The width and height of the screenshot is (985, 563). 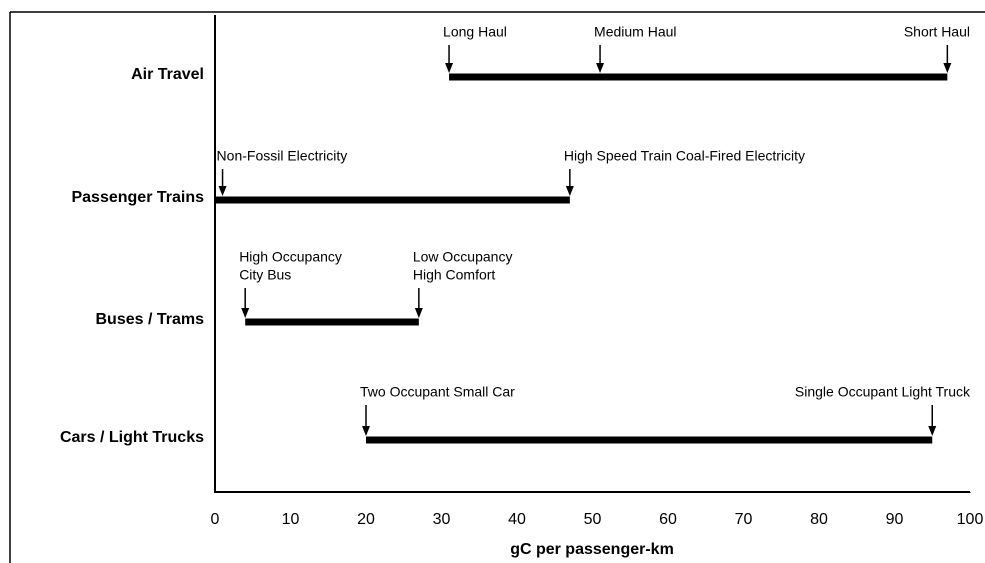 I want to click on x-tick-label: 70, so click(x=744, y=519).